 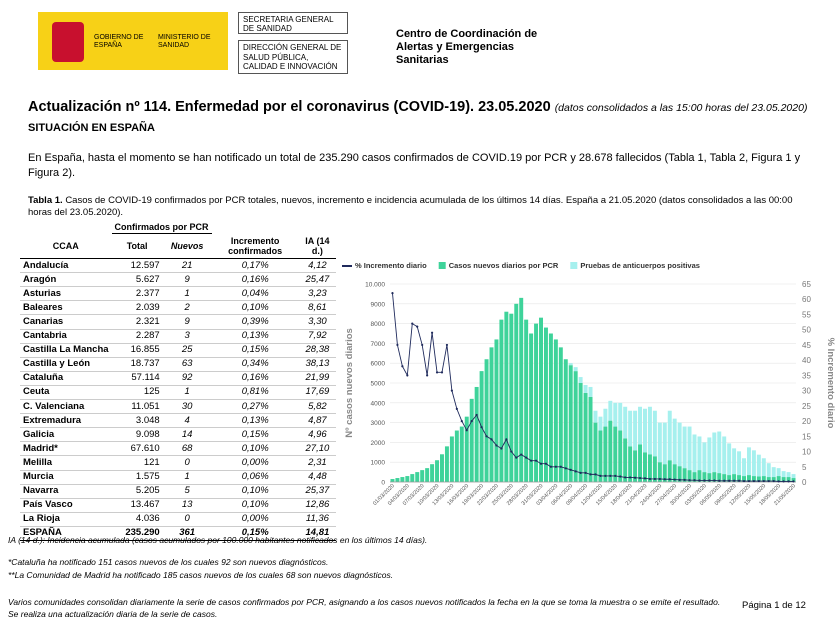 What do you see at coordinates (806, 375) in the screenshot?
I see `y2-tick-label: 35` at bounding box center [806, 375].